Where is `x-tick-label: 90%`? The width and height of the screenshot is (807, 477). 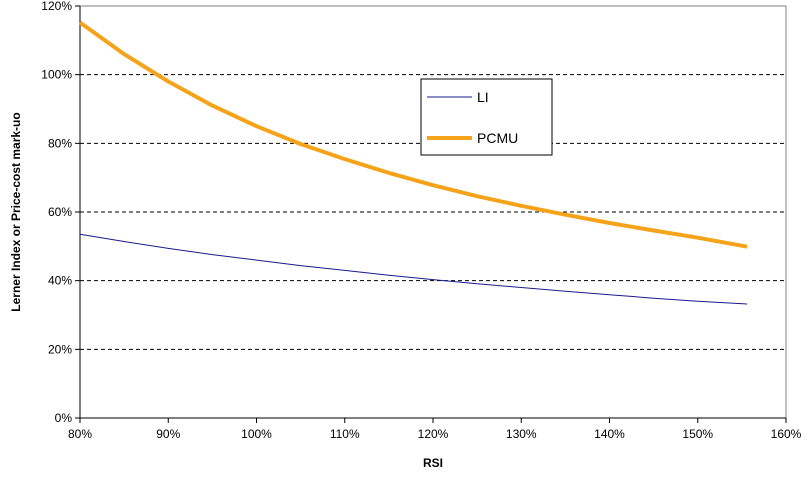 x-tick-label: 90% is located at coordinates (168, 434).